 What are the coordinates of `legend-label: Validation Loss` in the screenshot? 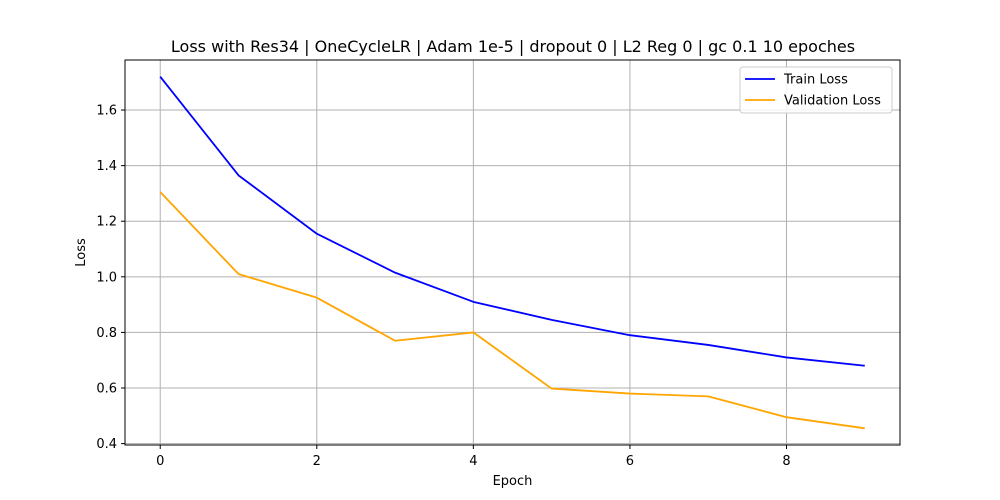 It's located at (832, 101).